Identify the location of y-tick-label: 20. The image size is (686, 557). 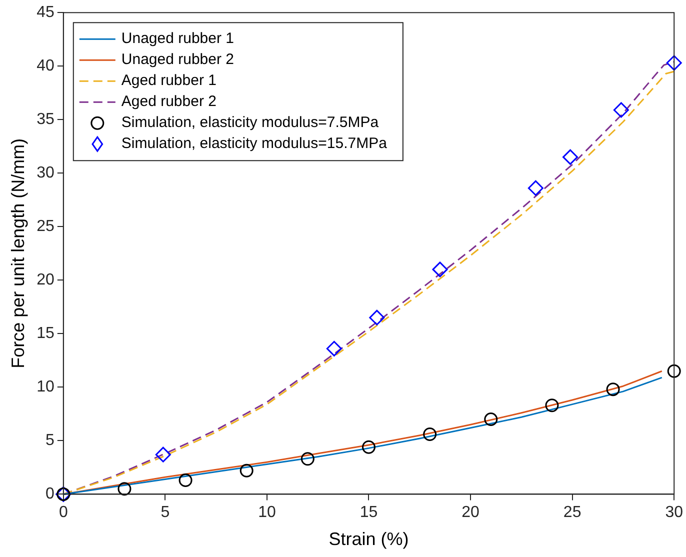
(45, 280).